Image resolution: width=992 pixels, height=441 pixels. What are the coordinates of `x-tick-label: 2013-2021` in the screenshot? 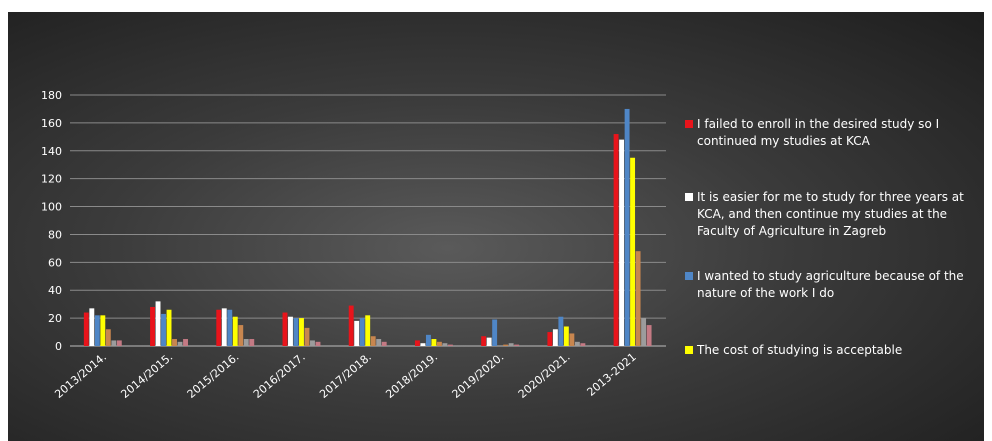 It's located at (612, 374).